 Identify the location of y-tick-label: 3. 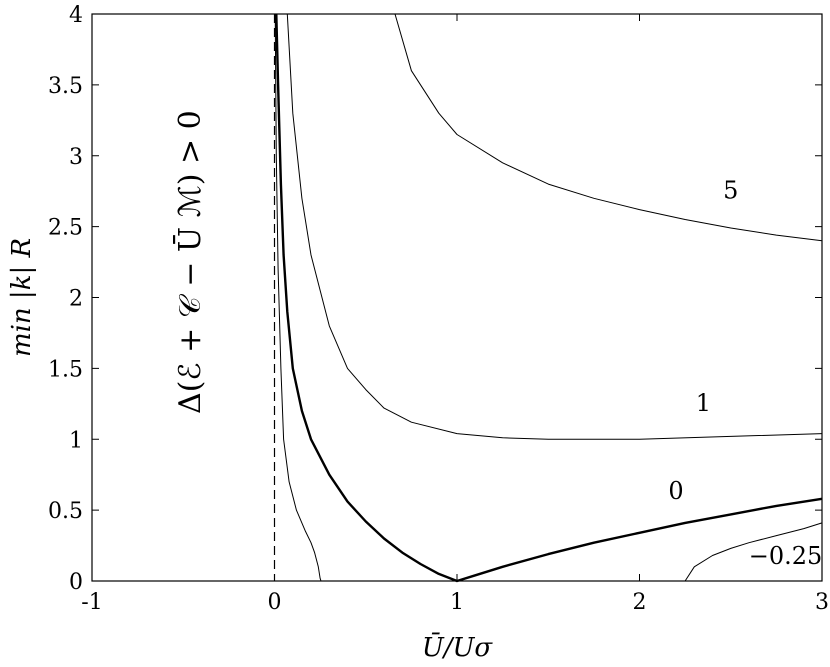
(76, 157).